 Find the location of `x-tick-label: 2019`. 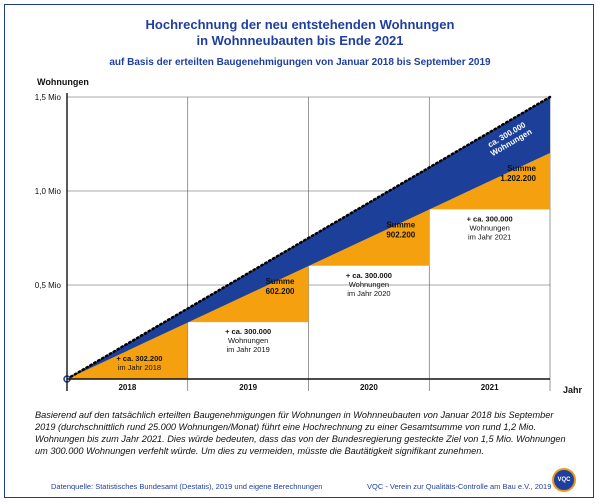

x-tick-label: 2019 is located at coordinates (248, 387).